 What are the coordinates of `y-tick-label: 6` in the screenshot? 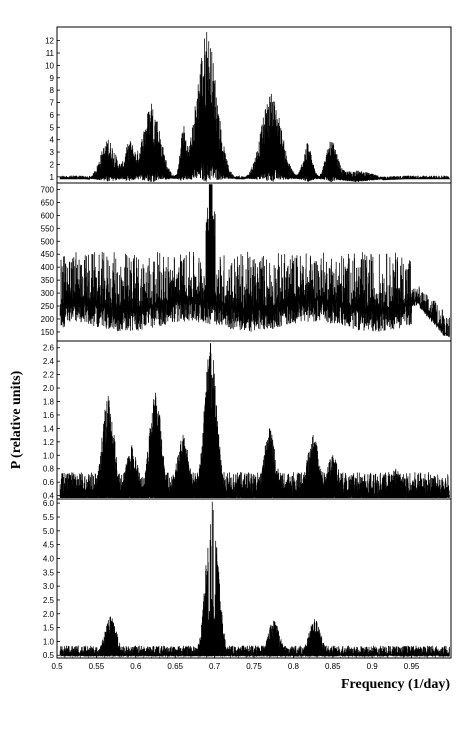 It's located at (52, 115).